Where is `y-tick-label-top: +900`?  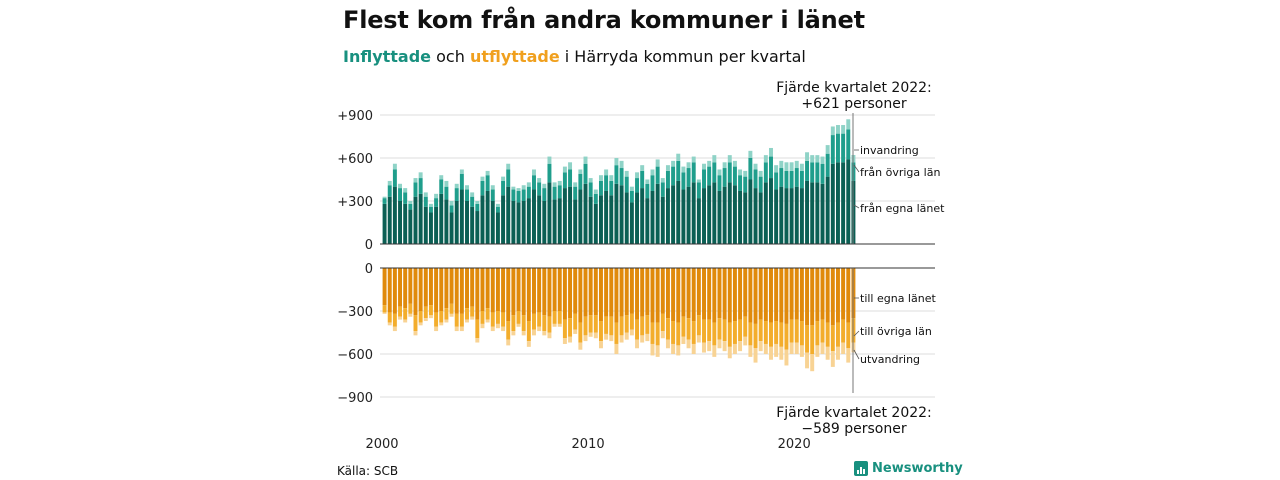 y-tick-label-top: +900 is located at coordinates (355, 116).